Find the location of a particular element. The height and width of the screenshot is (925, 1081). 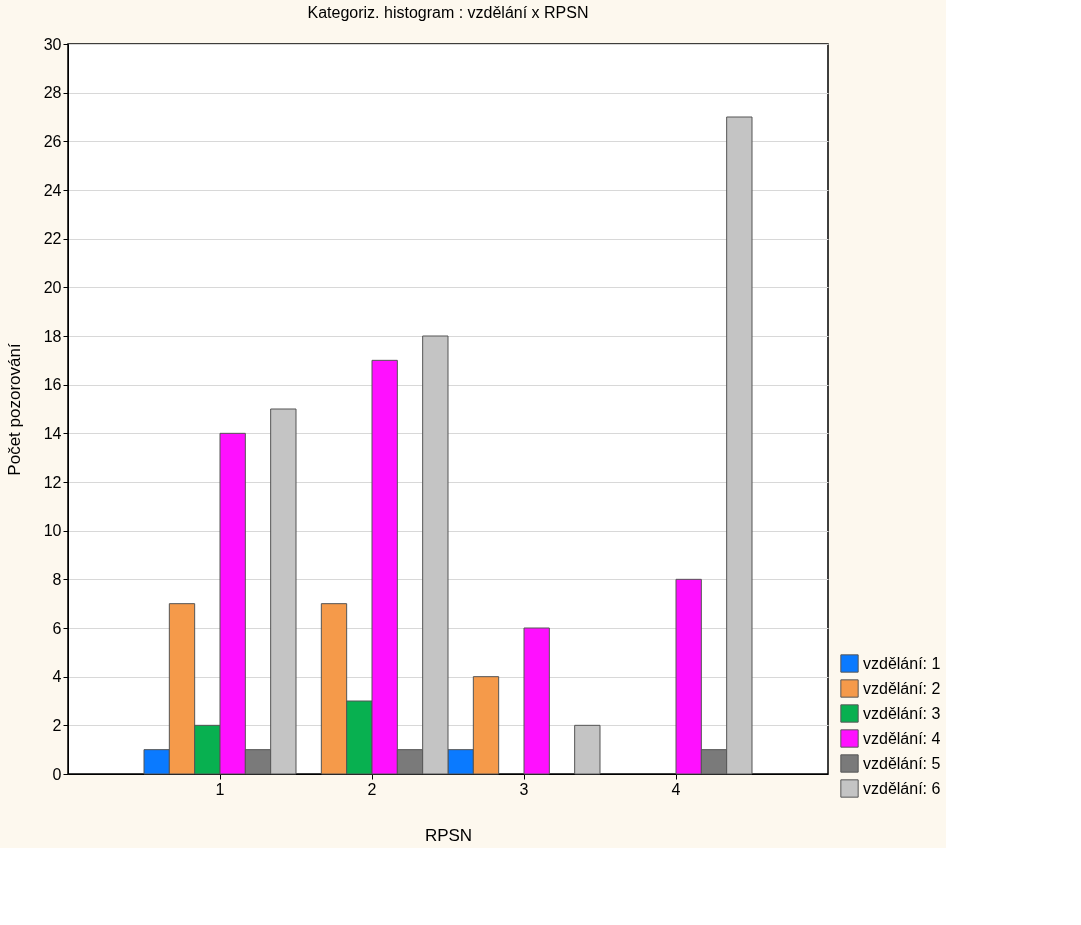

legend-label: vzdělání: 2 is located at coordinates (902, 688).